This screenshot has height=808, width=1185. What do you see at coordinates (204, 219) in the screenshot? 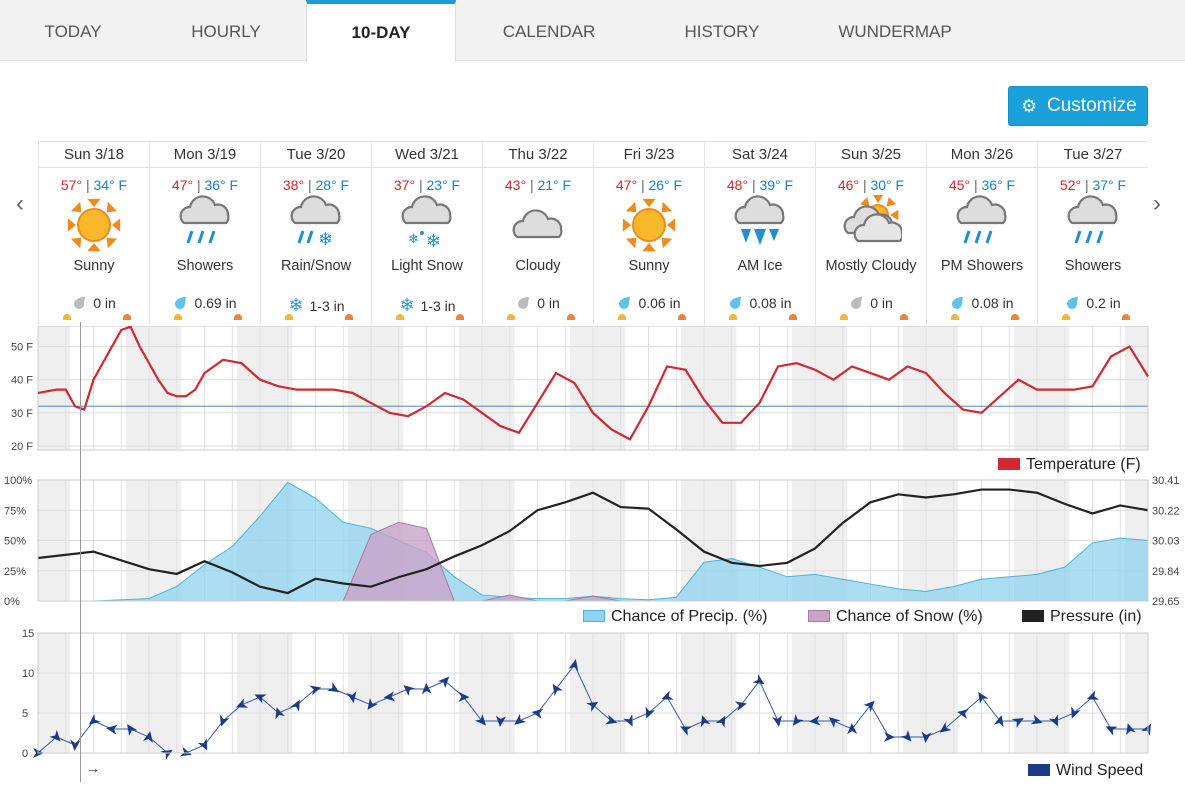
I see `rain-icon` at bounding box center [204, 219].